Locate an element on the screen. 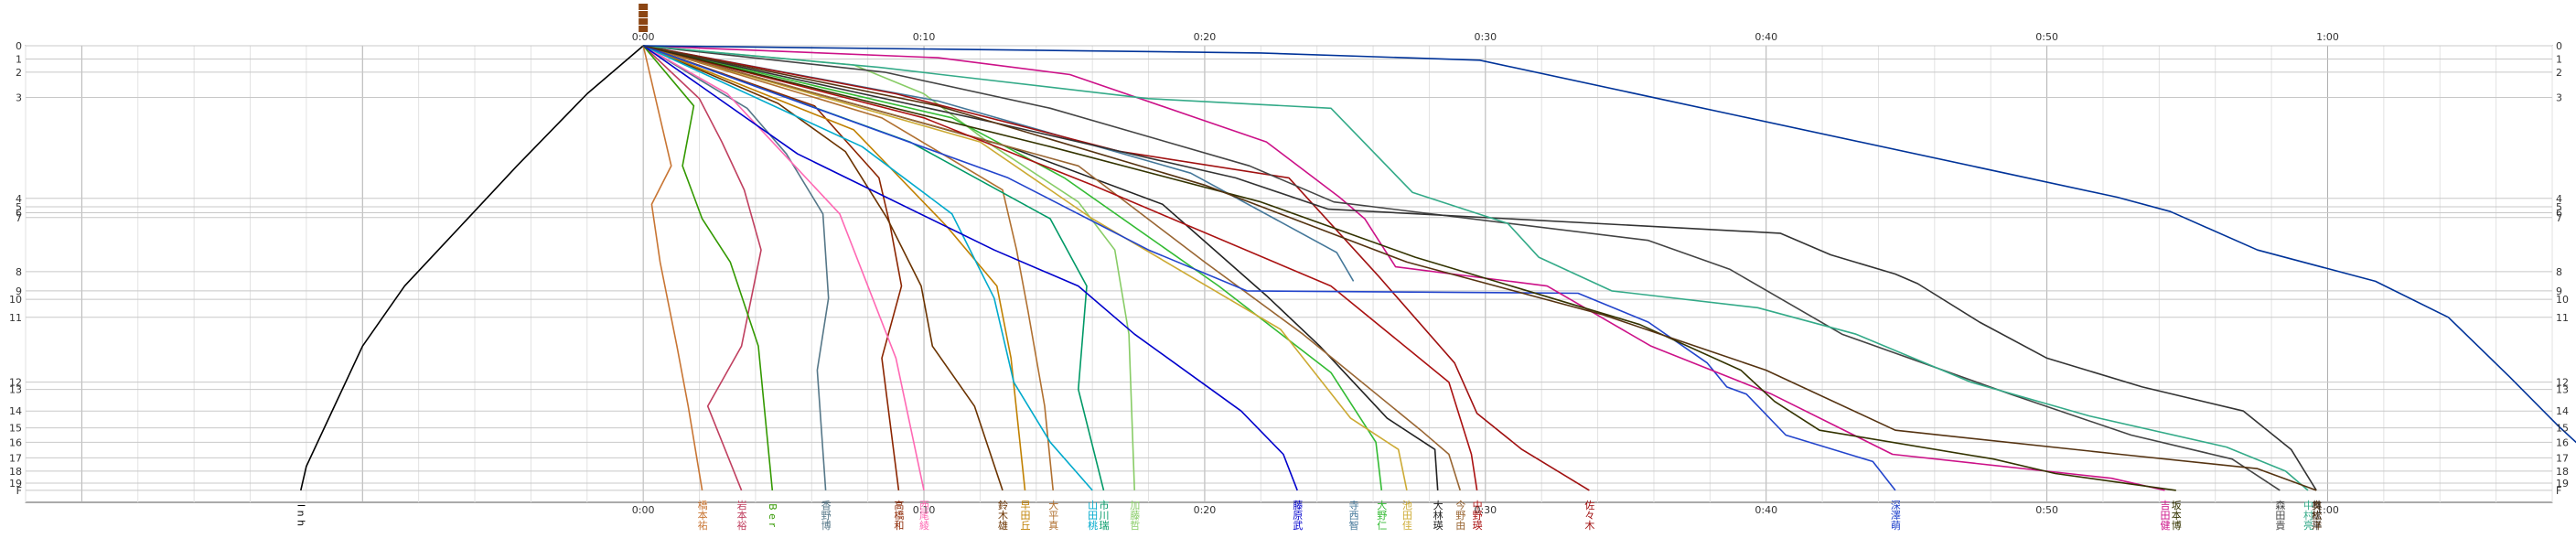  series-name-label: 中野瑛 is located at coordinates (1477, 516).